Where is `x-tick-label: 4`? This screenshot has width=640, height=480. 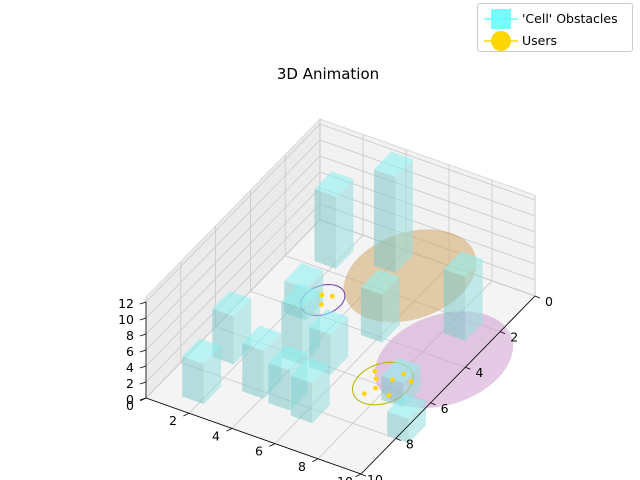
x-tick-label: 4 is located at coordinates (479, 372).